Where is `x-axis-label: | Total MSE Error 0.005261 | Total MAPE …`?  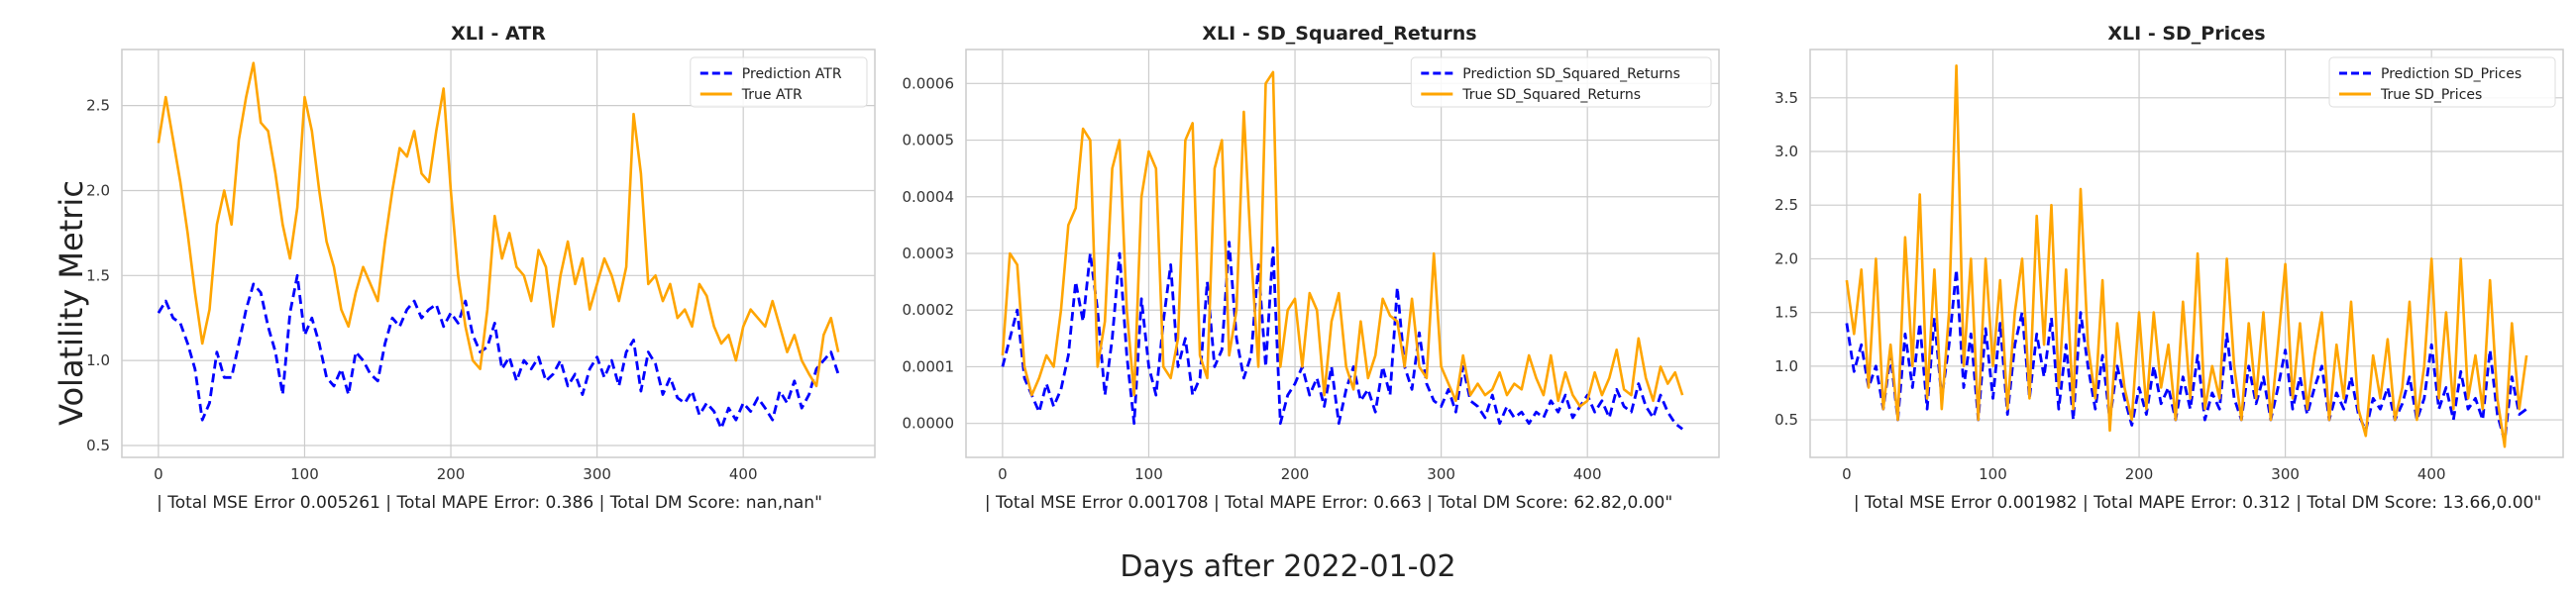
x-axis-label: | Total MSE Error 0.005261 | Total MAPE … is located at coordinates (490, 503).